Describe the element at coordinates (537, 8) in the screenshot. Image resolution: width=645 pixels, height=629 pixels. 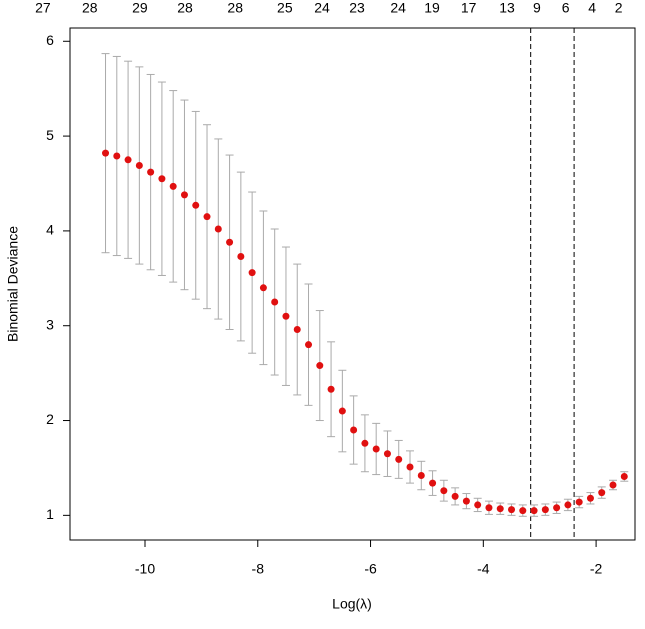
I see `top-axis-label: 9` at that location.